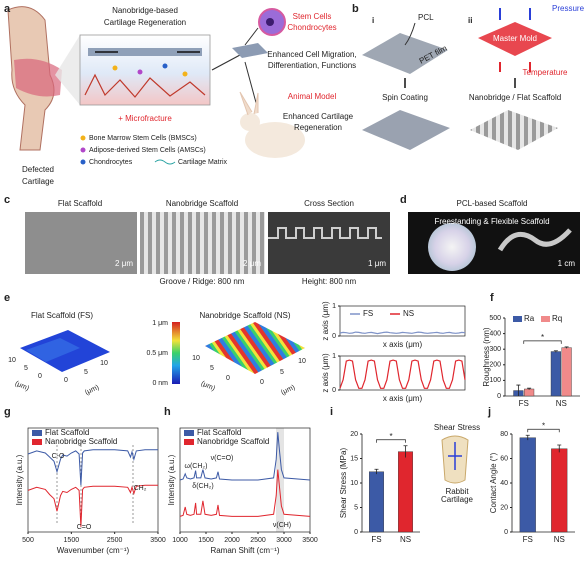 This screenshot has width=586, height=561. I want to click on scale-bar-label: 1 cm, so click(567, 263).